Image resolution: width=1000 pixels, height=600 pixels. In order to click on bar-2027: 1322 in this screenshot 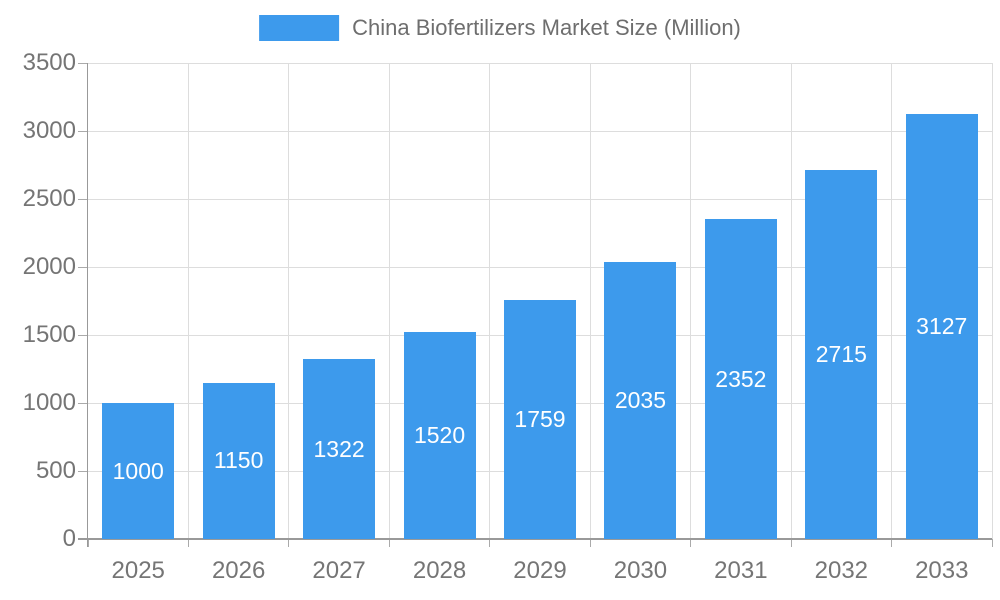, I will do `click(339, 449)`.